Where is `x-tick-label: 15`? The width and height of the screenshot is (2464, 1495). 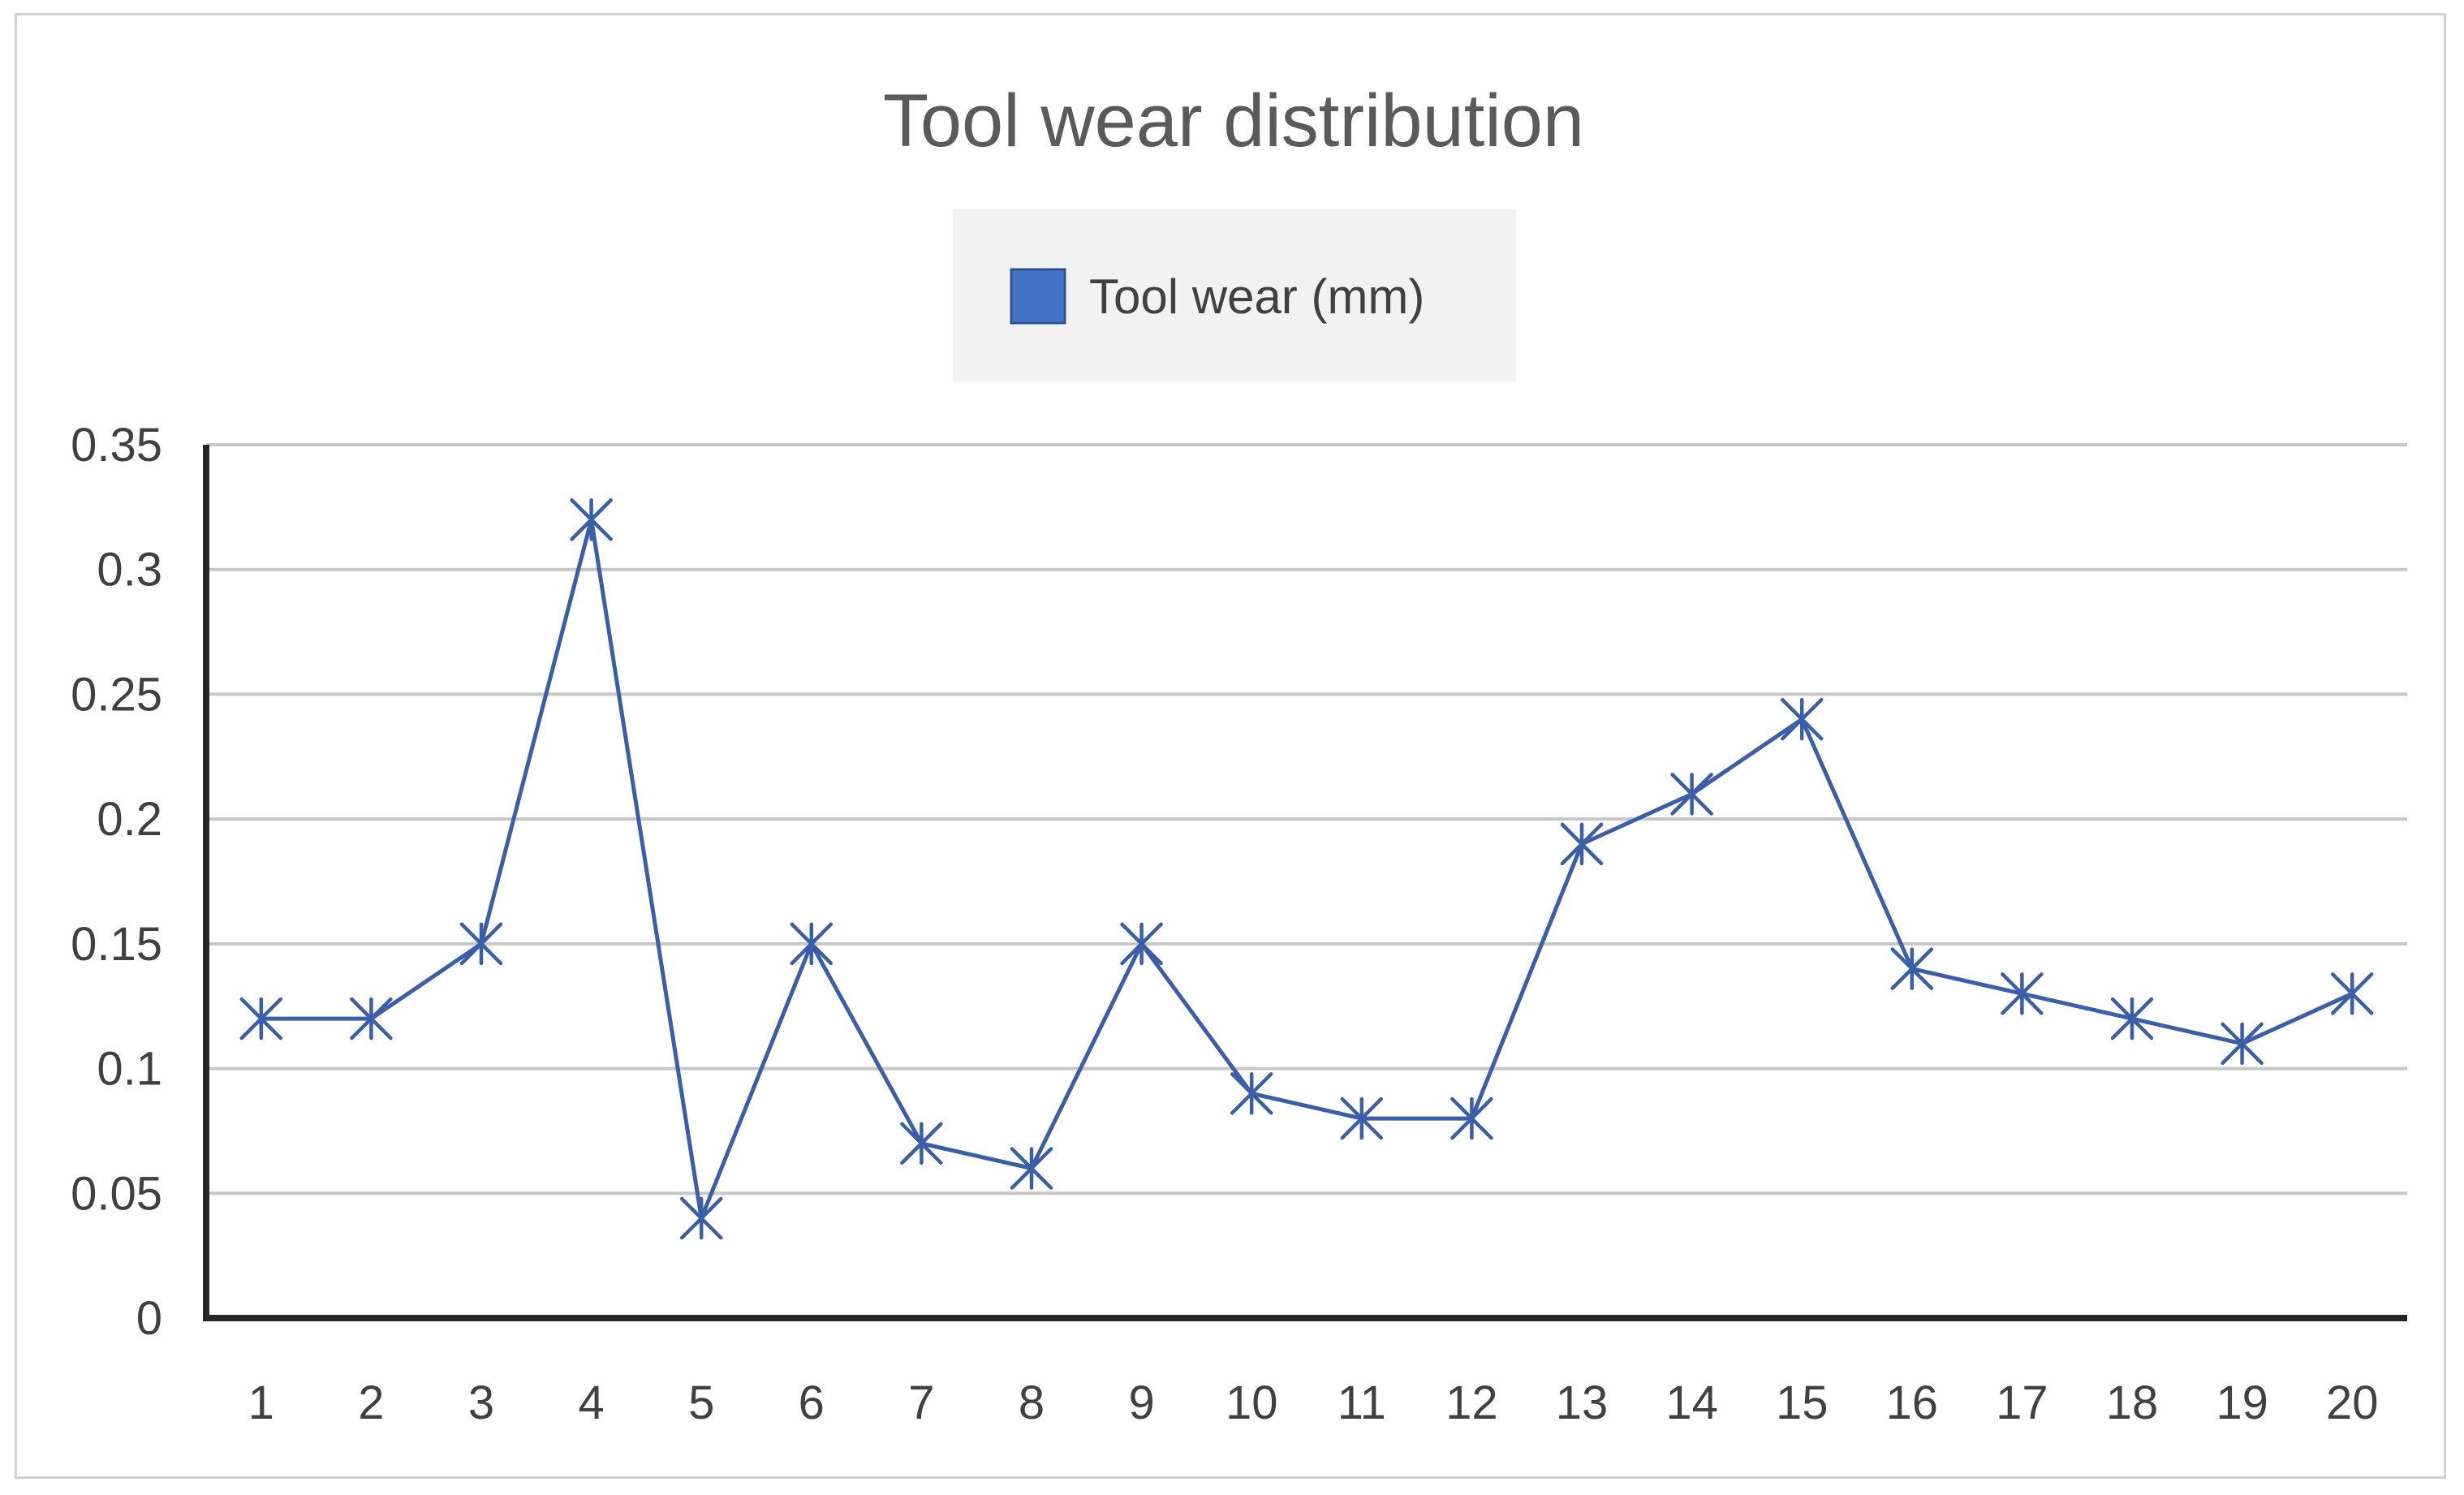
x-tick-label: 15 is located at coordinates (1803, 1403).